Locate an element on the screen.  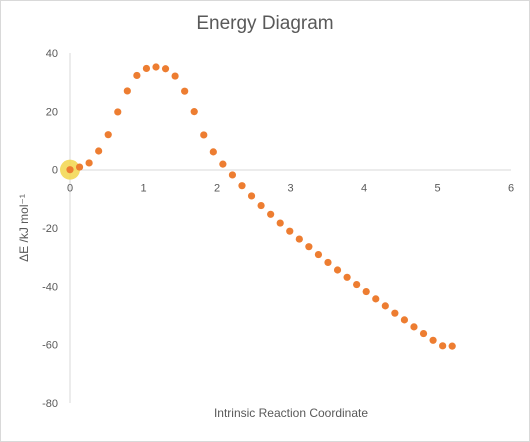
y-tick-label: 20 is located at coordinates (52, 112).